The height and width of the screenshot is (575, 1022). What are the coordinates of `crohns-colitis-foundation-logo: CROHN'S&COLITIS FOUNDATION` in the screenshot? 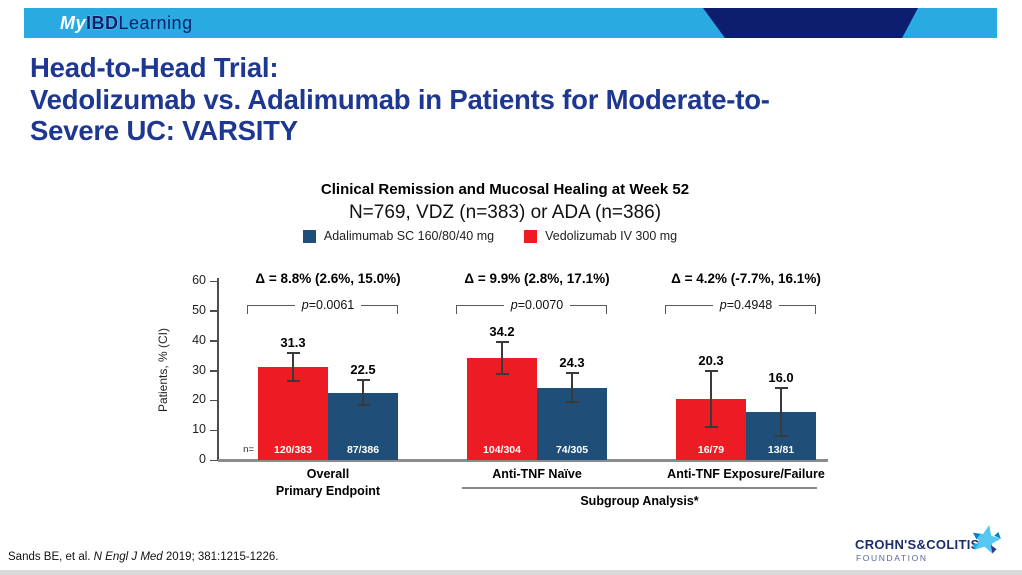 It's located at (930, 545).